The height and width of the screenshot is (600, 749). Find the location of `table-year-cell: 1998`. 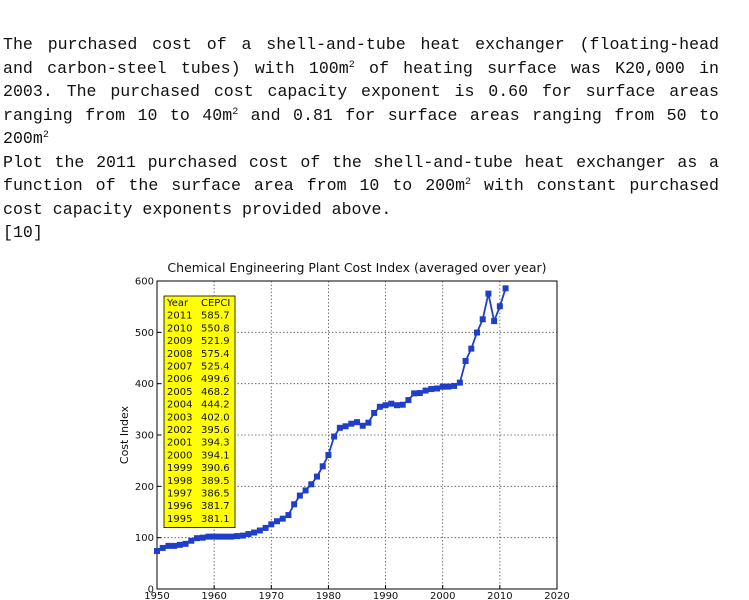

table-year-cell: 1998 is located at coordinates (179, 481).